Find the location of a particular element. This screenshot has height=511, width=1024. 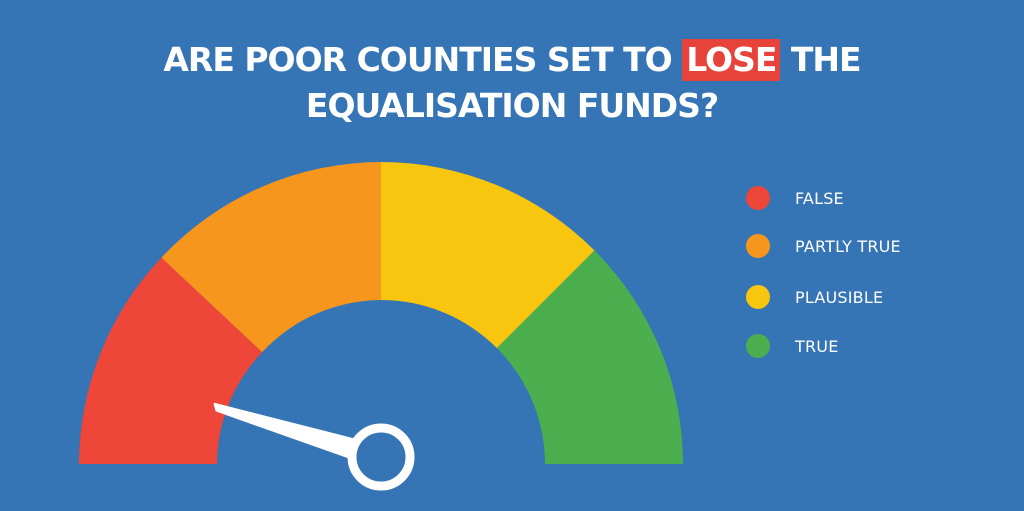

headline-line-2: EQUALISATION FUNDS? is located at coordinates (512, 105).